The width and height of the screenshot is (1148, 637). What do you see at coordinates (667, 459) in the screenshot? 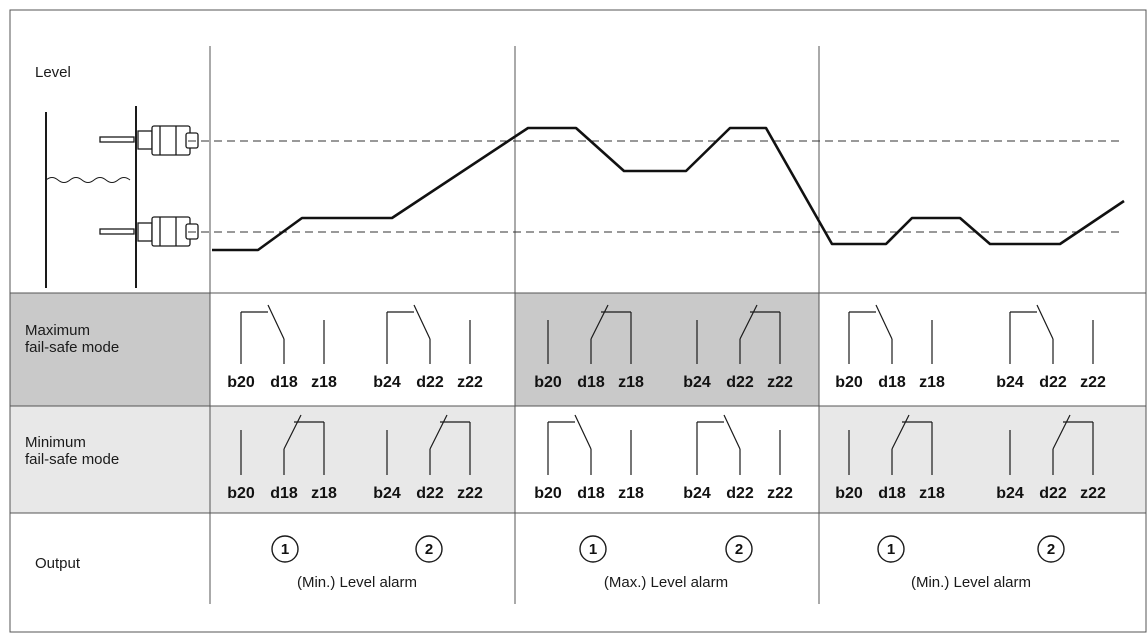
I see `unshade-min-phase2` at bounding box center [667, 459].